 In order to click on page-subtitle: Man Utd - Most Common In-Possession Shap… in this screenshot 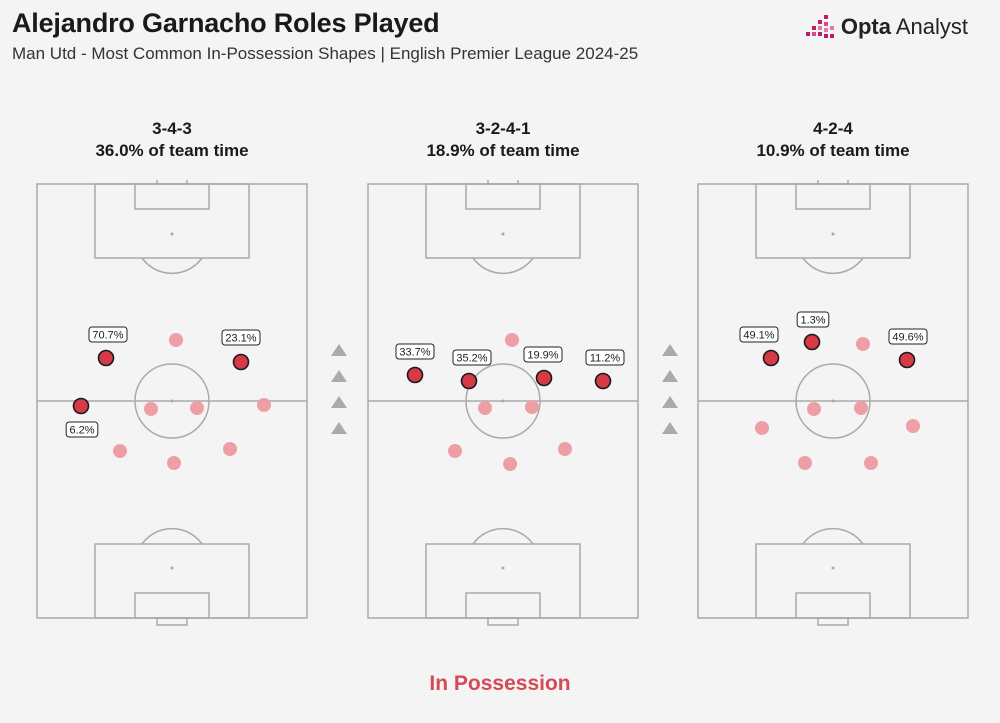, I will do `click(325, 53)`.